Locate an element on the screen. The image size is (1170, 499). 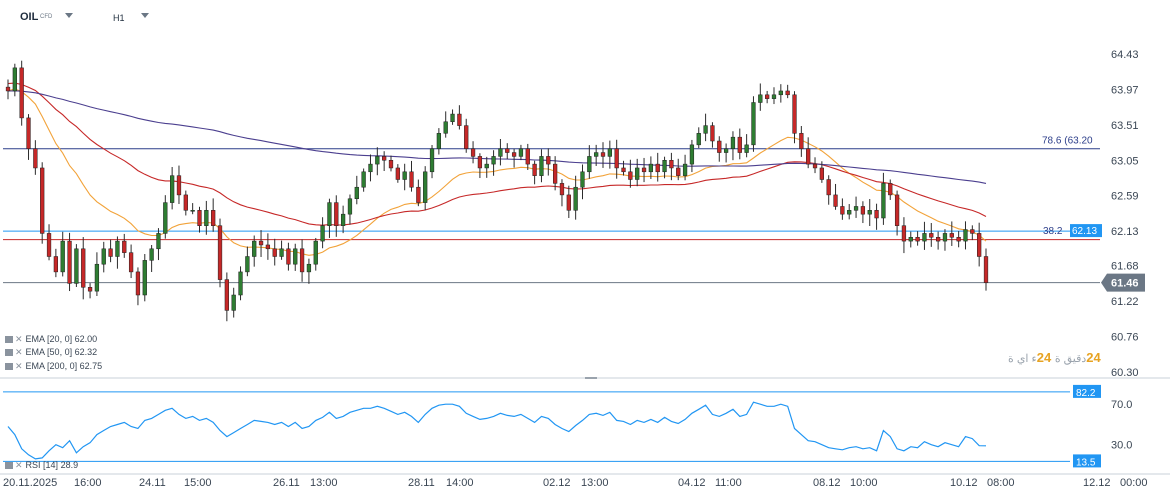
x-tick-label: 02.12 is located at coordinates (557, 483).